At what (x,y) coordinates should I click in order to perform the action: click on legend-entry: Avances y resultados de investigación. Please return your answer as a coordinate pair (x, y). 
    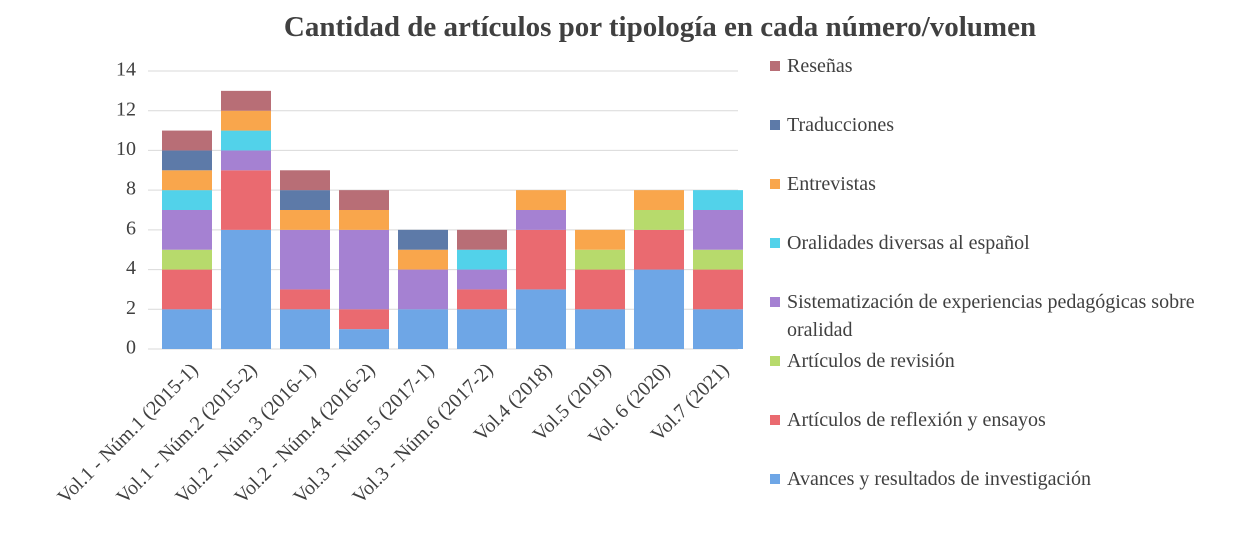
    Looking at the image, I should click on (1004, 479).